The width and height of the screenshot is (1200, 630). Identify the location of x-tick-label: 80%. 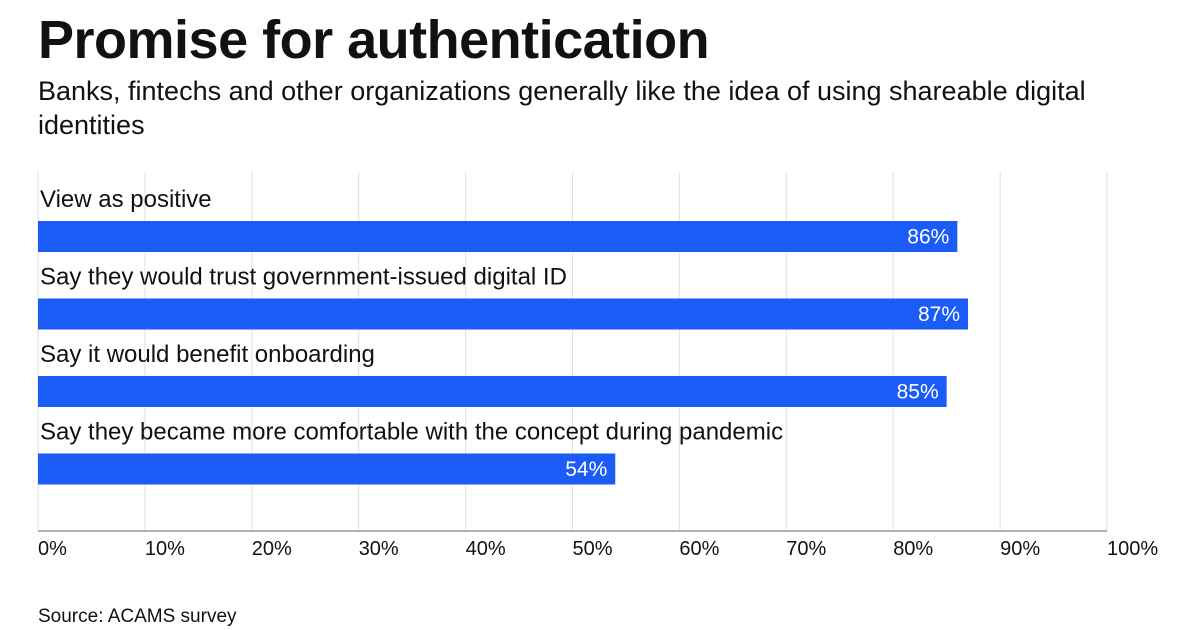
(913, 549).